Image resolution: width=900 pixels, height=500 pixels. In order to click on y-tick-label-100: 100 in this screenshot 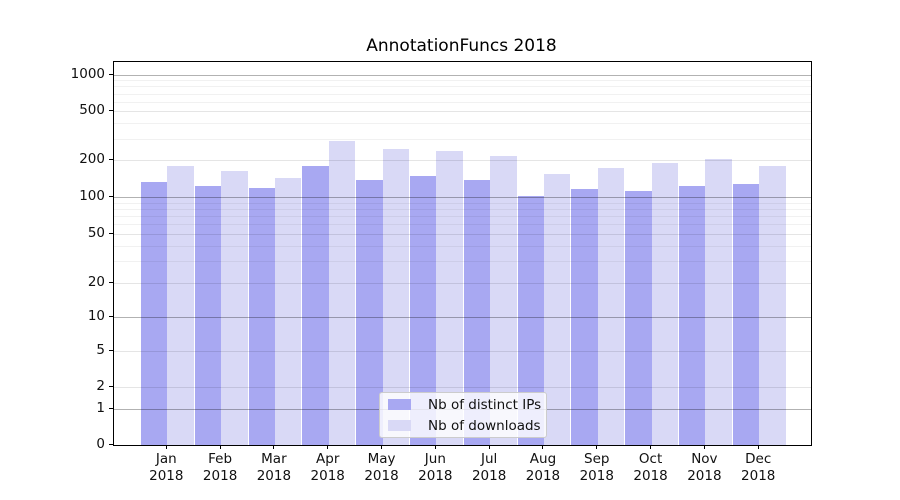, I will do `click(92, 196)`.